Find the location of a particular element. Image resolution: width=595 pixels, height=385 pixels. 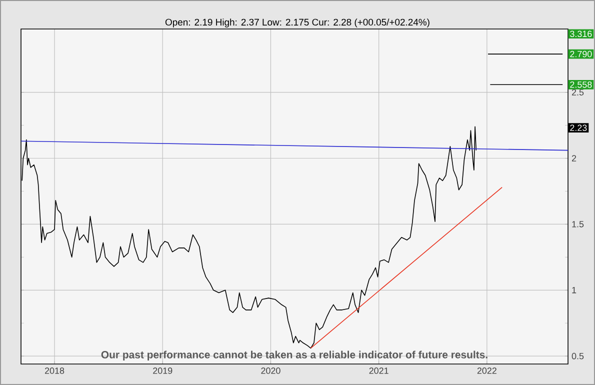

y-tick-label: 2 is located at coordinates (574, 158).